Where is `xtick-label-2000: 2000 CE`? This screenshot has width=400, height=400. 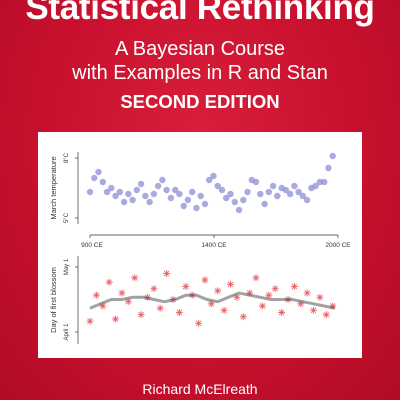 xtick-label-2000: 2000 CE is located at coordinates (338, 245).